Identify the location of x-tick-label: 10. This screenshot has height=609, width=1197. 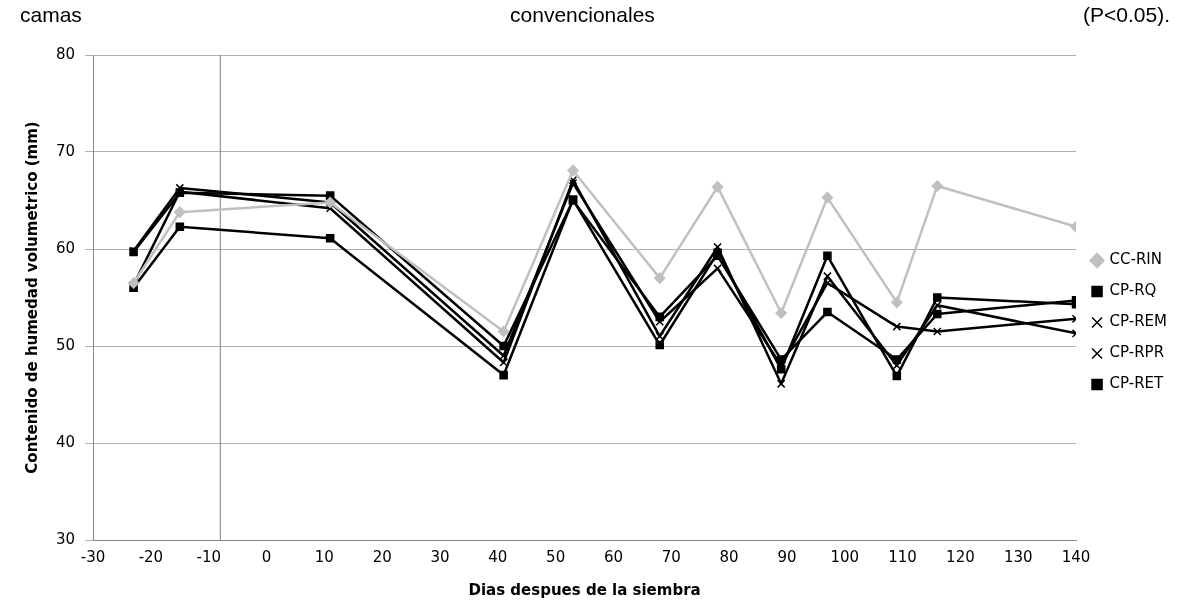
(324, 556).